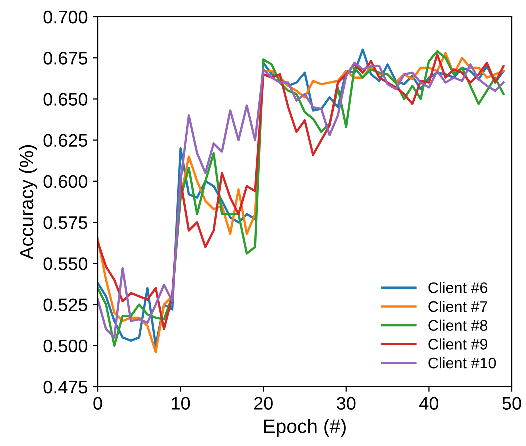 The width and height of the screenshot is (526, 446). Describe the element at coordinates (458, 344) in the screenshot. I see `legend-label: Client #9` at that location.